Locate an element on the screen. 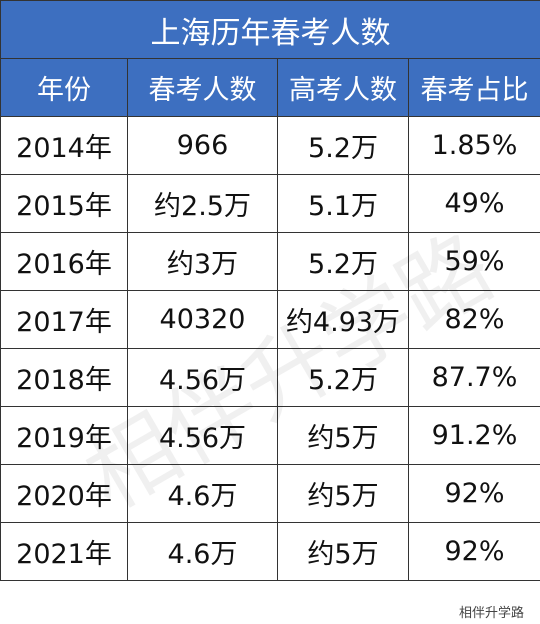  table-cell: 966 is located at coordinates (202, 145).